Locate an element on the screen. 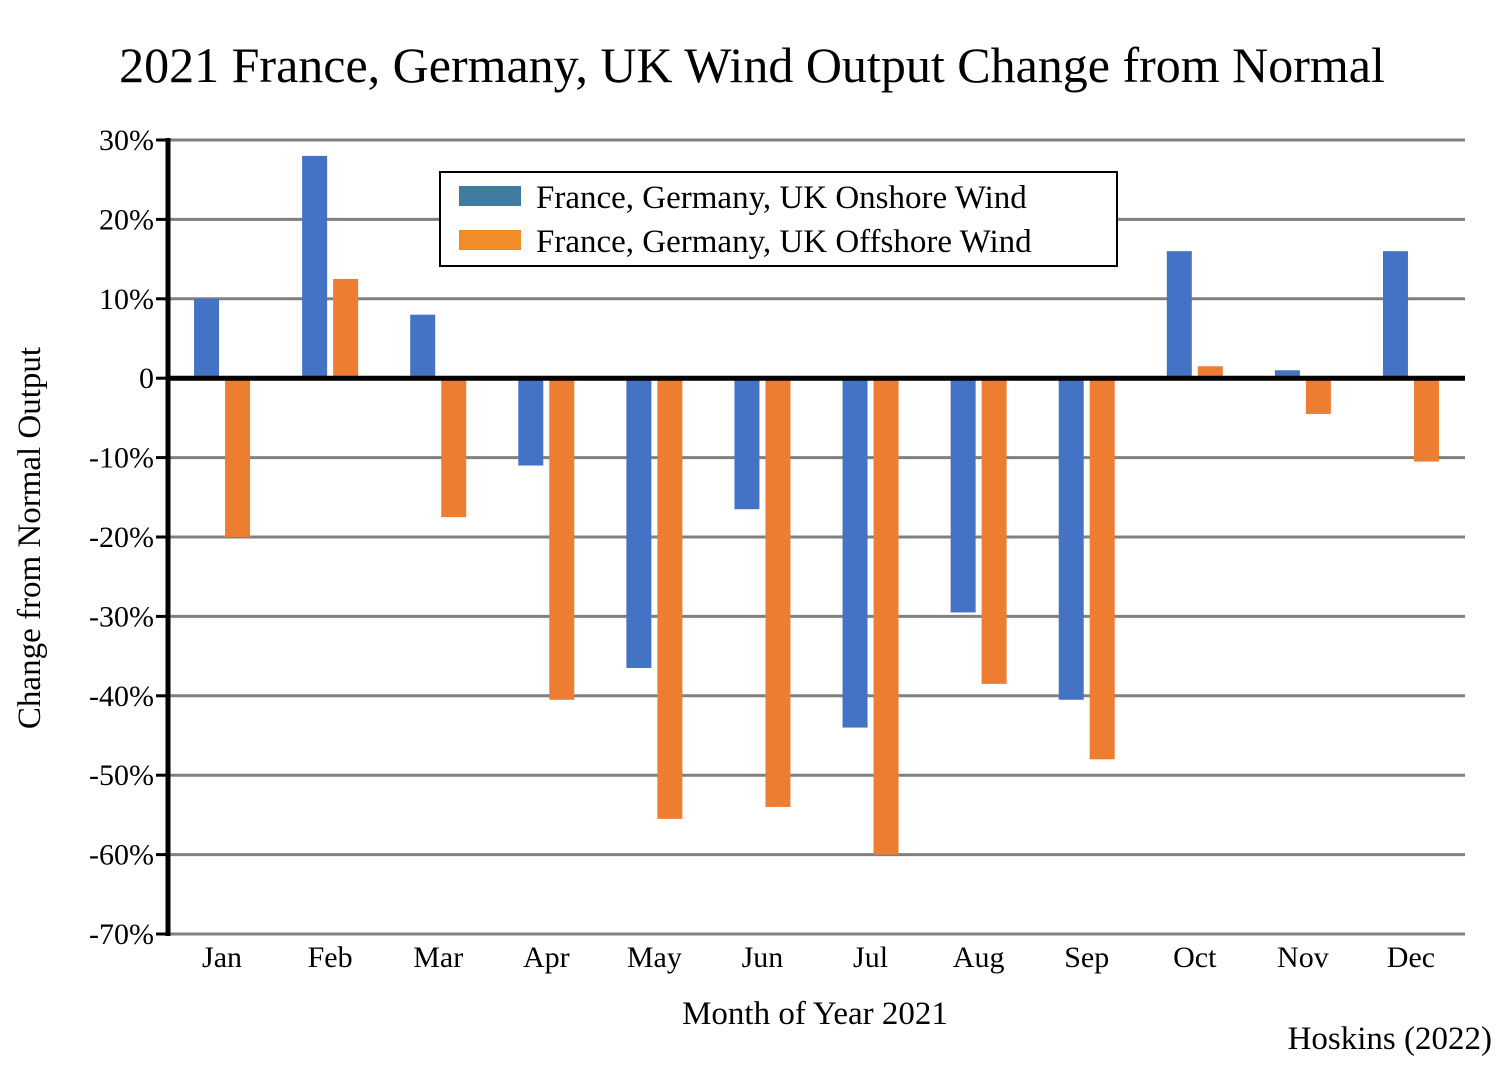 The height and width of the screenshot is (1065, 1500). bar-offshore-sep is located at coordinates (1102, 569).